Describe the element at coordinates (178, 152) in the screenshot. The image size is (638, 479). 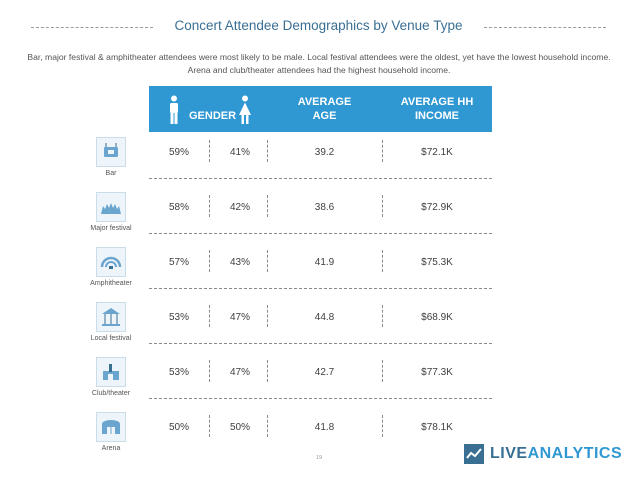
I see `male-percent: 59%` at that location.